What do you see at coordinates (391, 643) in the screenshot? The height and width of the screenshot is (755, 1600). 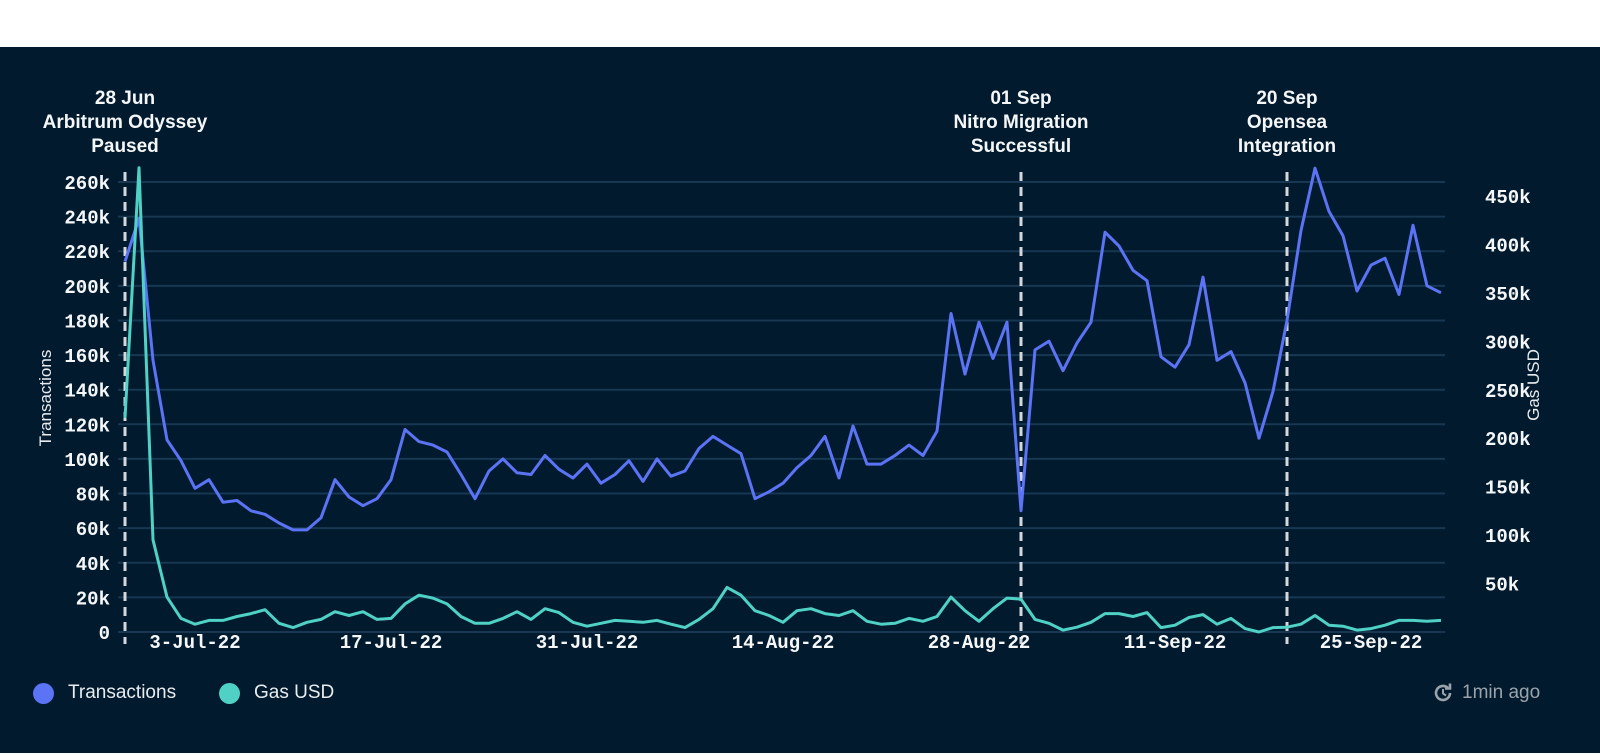 I see `x-tick-label: 17-Jul-22` at bounding box center [391, 643].